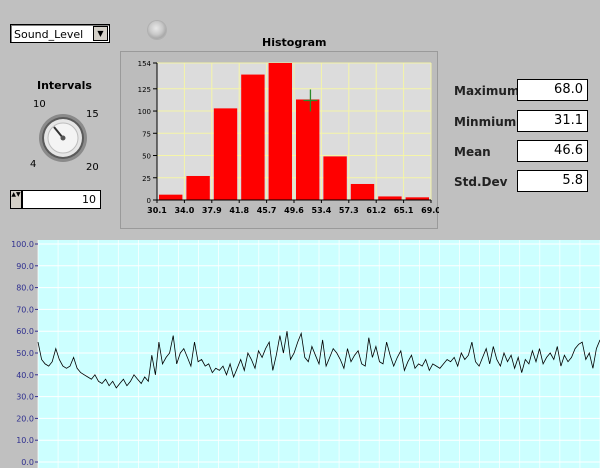  I want to click on histogram-x-tick-label: 34.0, so click(185, 210).